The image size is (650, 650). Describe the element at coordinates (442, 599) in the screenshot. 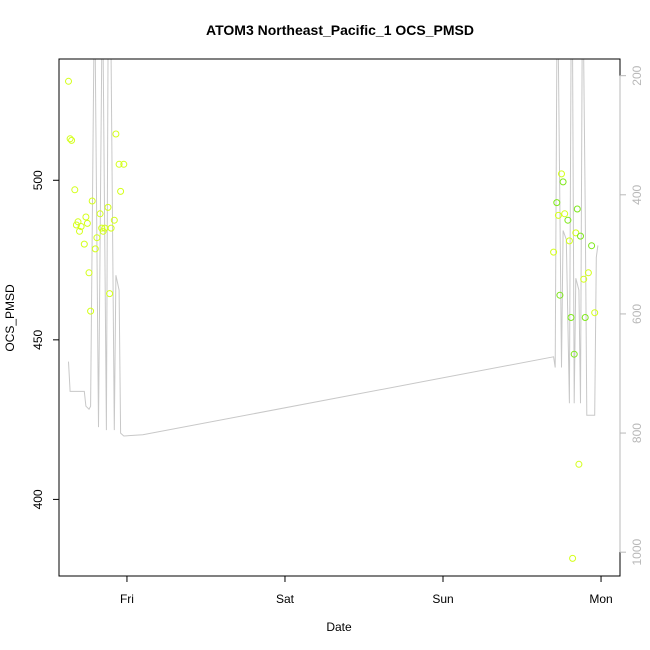

I see `x-tick-label: Sun` at that location.